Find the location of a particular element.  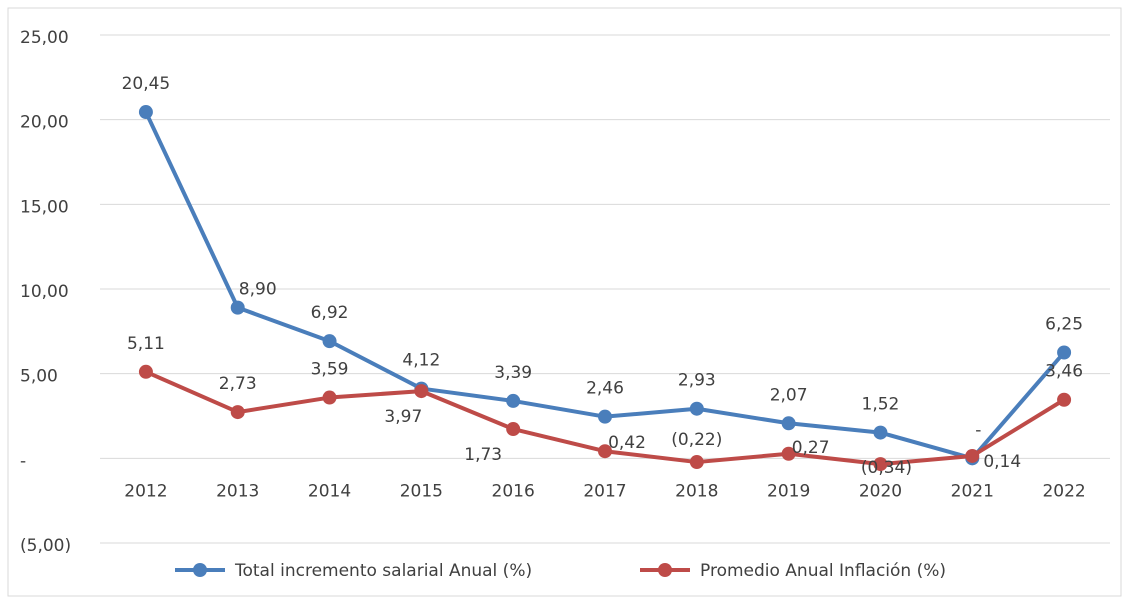

y-tick-label: 15,00 is located at coordinates (44, 207).